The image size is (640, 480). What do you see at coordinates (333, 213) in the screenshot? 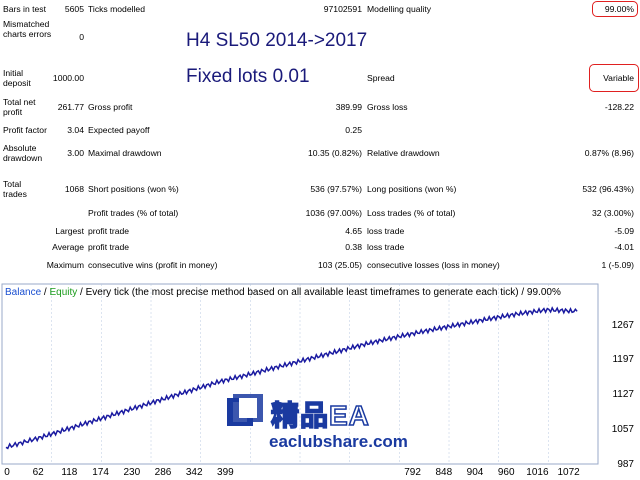
I see `profit-trades-value: 1036 (97.00%)` at bounding box center [333, 213].